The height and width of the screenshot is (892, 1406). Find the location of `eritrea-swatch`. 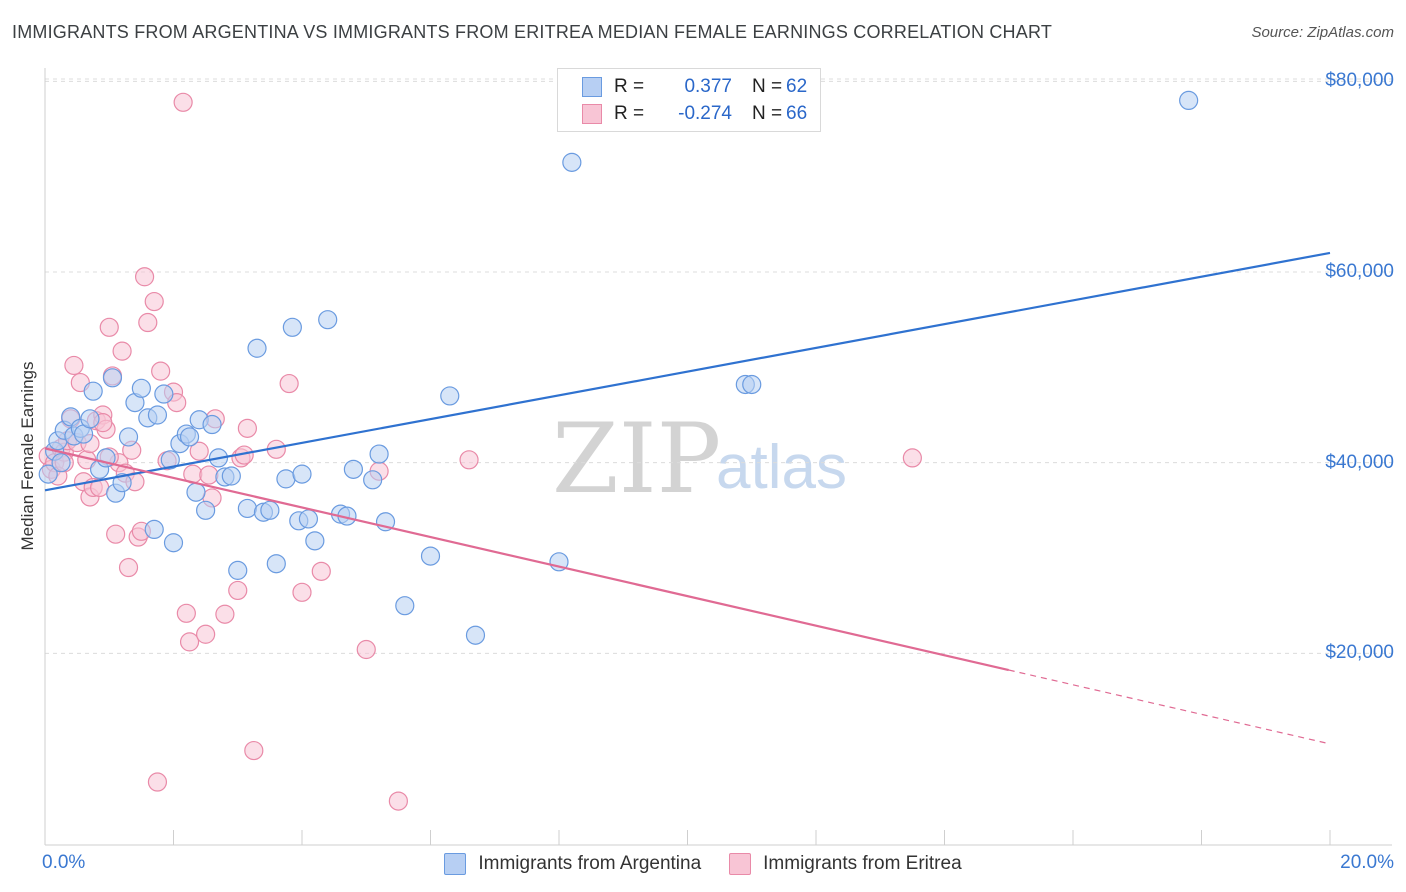

eritrea-swatch is located at coordinates (592, 114).